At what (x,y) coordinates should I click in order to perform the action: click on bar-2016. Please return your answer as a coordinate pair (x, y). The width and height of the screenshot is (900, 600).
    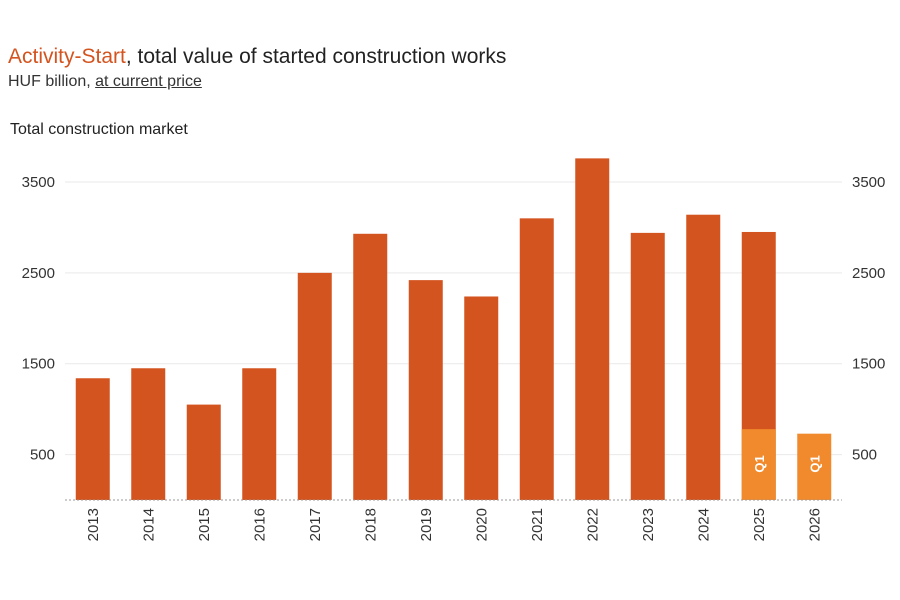
    Looking at the image, I should click on (259, 434).